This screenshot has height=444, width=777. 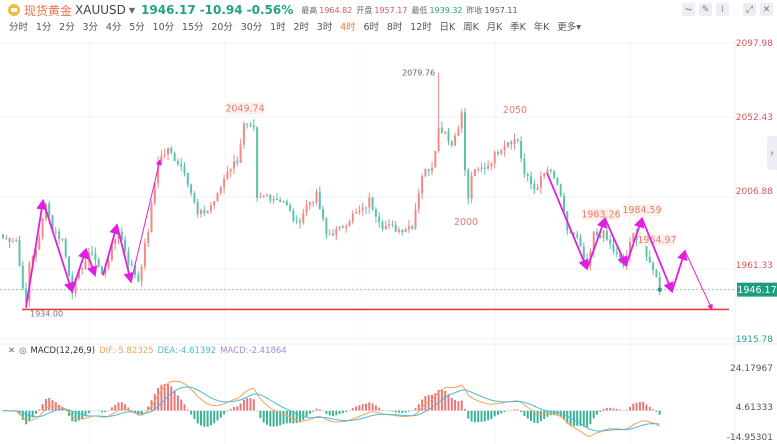 I want to click on price-annotation: 1984.59, so click(x=641, y=210).